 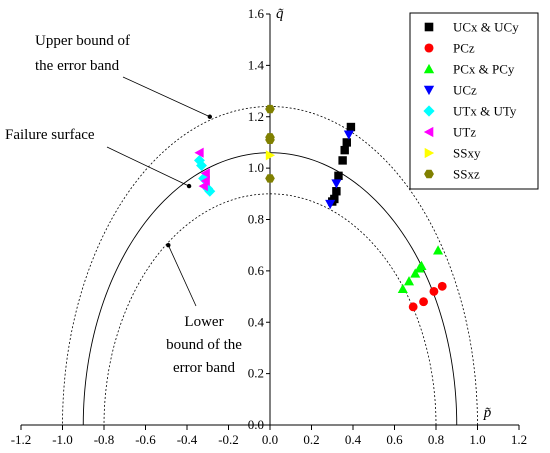 I want to click on legend-label: SSxy, so click(x=467, y=153).